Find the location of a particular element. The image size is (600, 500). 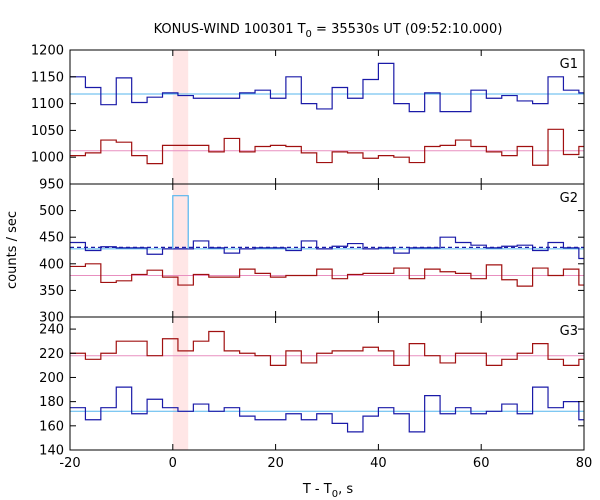

panel-G1-step-lower is located at coordinates (327, 147).